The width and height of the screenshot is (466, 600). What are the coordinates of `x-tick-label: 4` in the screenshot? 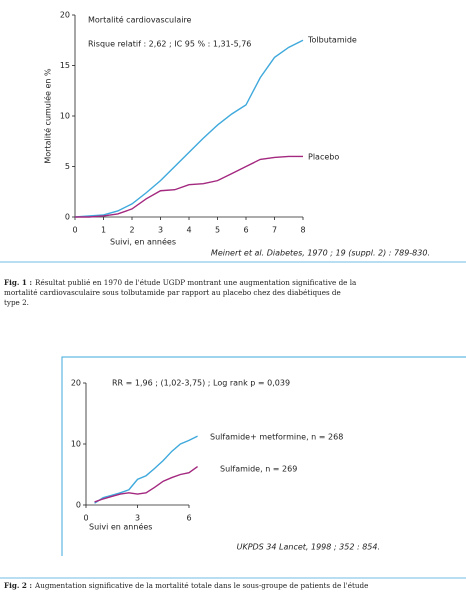 It's located at (188, 230).